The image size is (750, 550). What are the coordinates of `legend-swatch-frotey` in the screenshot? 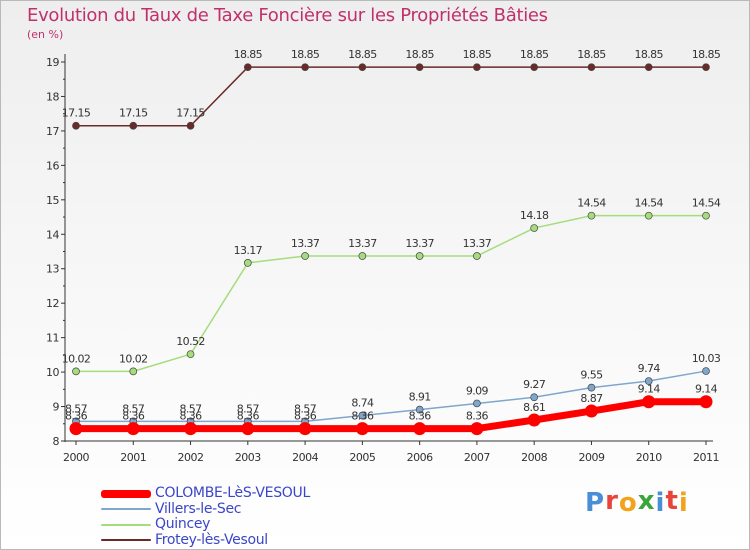 It's located at (126, 540).